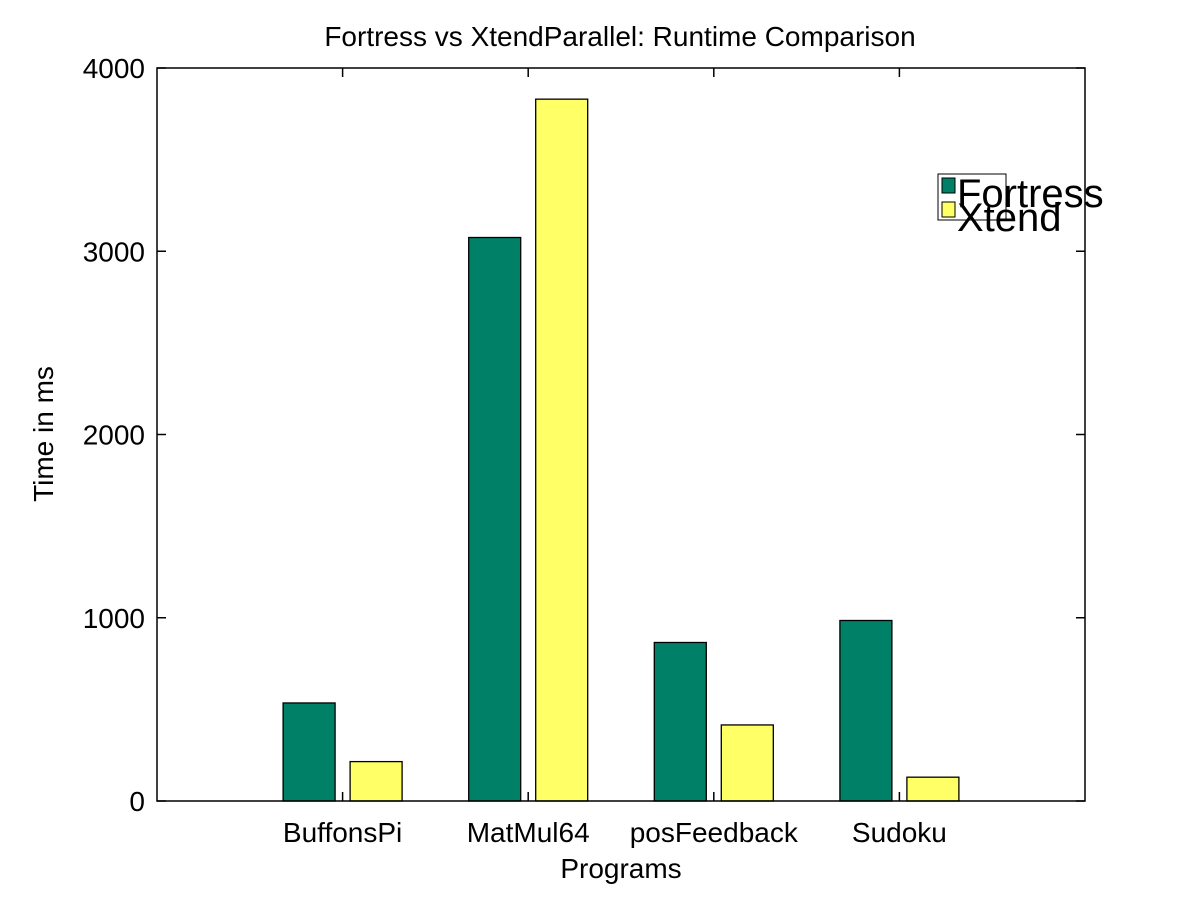 This screenshot has height=905, width=1200. Describe the element at coordinates (495, 519) in the screenshot. I see `bar-fortress-matmul64` at that location.